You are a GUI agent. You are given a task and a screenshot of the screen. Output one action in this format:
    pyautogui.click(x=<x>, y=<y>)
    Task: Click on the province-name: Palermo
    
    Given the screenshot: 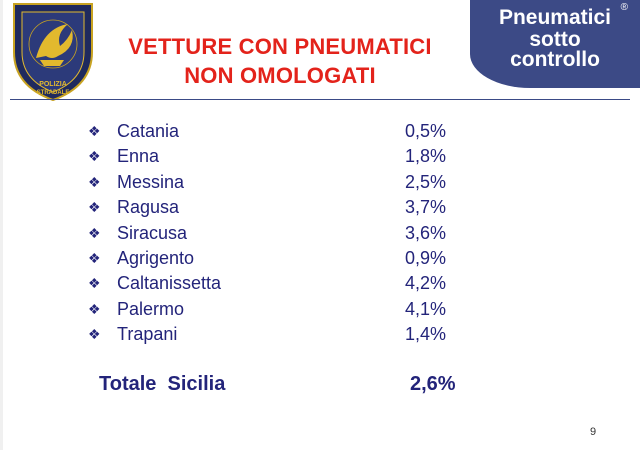 What is the action you would take?
    pyautogui.click(x=151, y=308)
    